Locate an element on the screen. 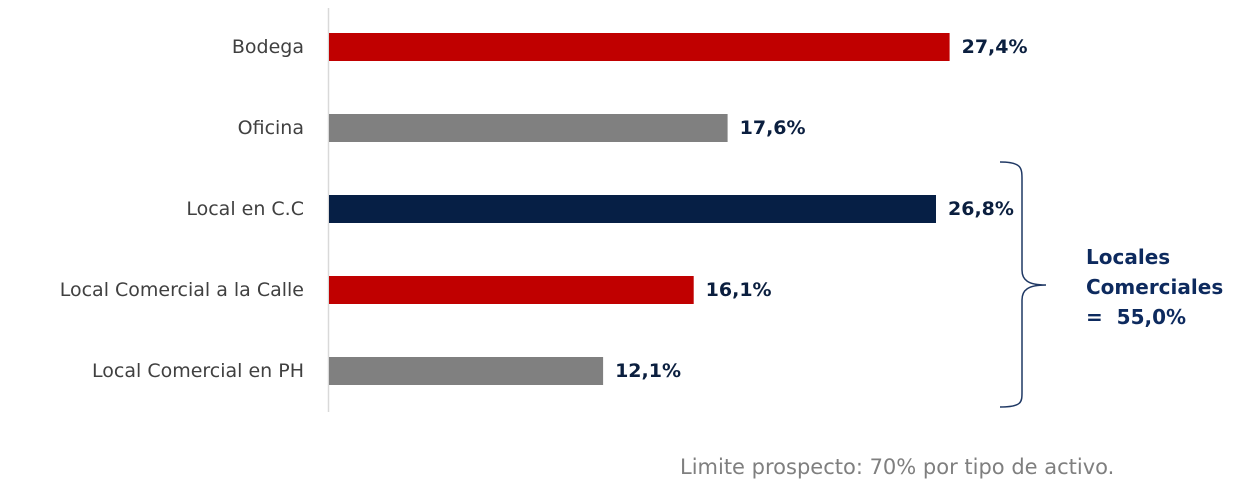 The width and height of the screenshot is (1236, 493). group-annotation-line-3: = 55,0% is located at coordinates (1136, 317).